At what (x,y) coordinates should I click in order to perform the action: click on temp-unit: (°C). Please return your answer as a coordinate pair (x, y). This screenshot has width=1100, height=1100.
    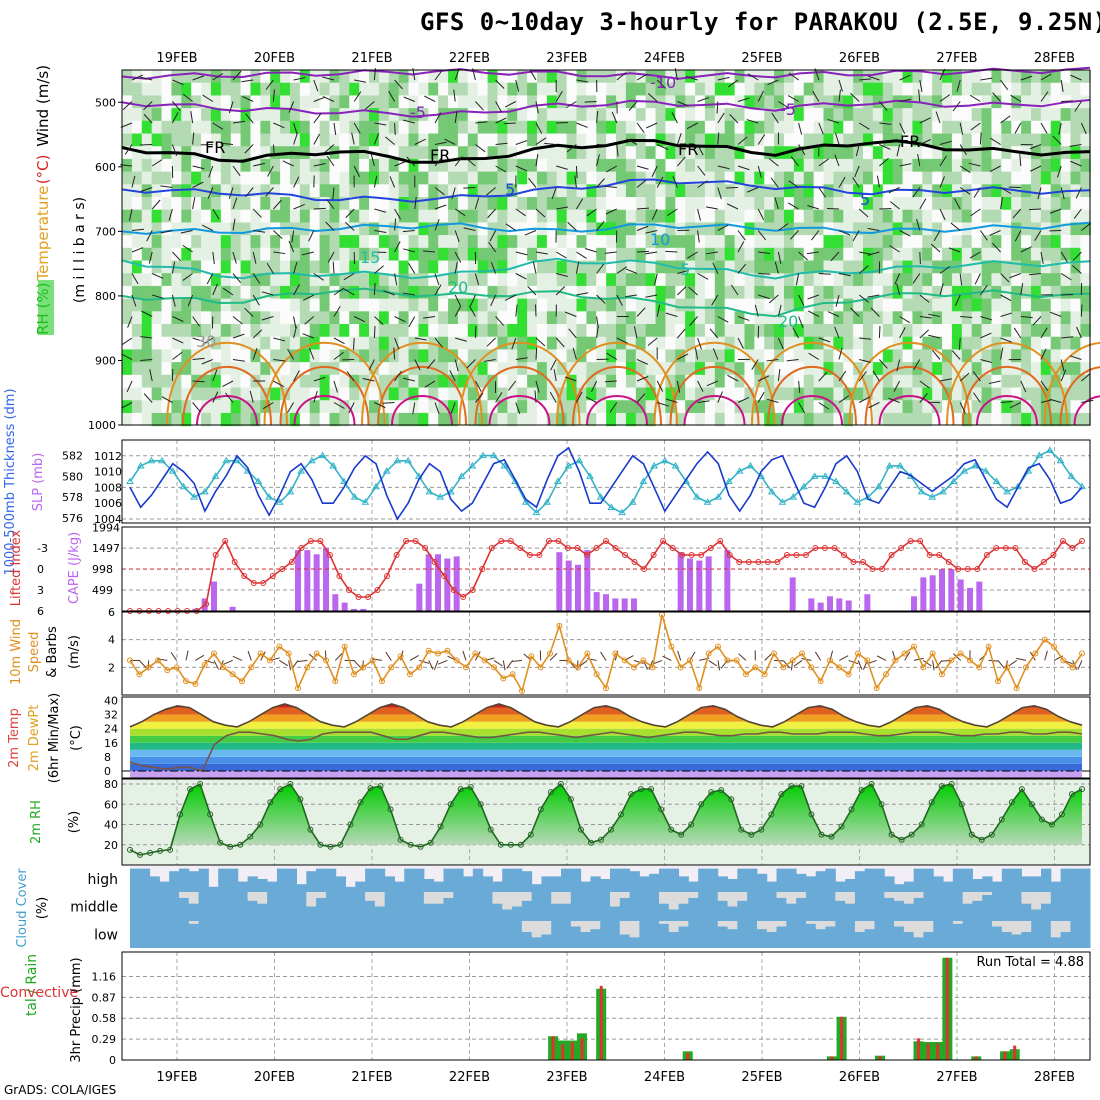
    Looking at the image, I should click on (76, 738).